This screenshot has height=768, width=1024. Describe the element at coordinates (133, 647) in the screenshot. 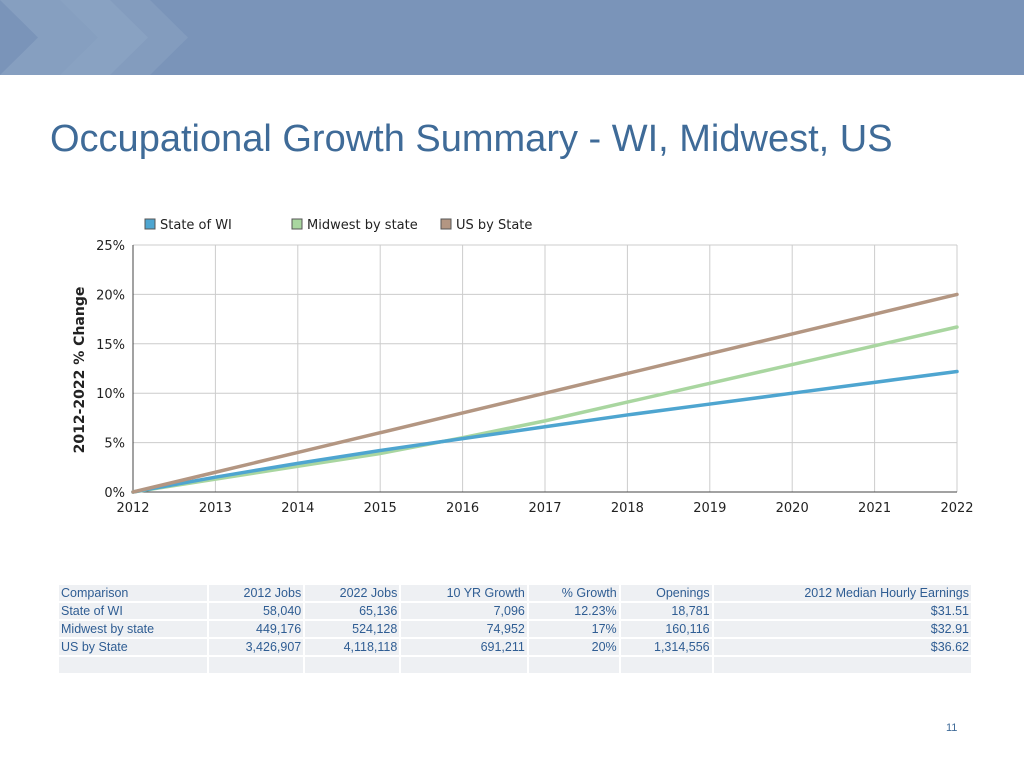

I see `row-label-cell: US by State` at that location.